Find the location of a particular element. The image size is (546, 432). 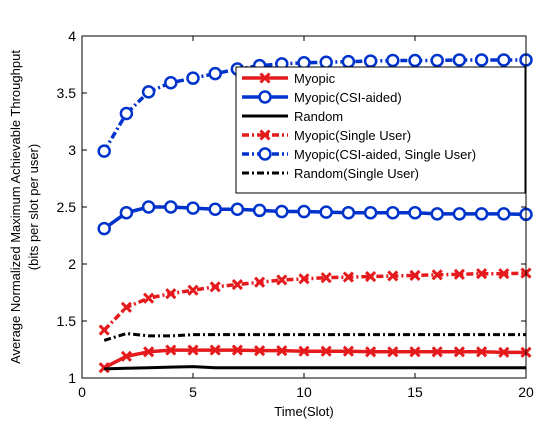

x-axis-label: Time(Slot) is located at coordinates (303, 411).